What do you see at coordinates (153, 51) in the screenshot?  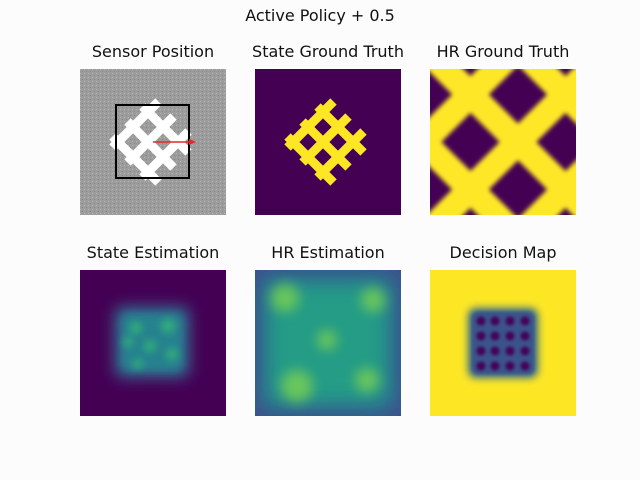 I see `panel-title: Sensor Position` at bounding box center [153, 51].